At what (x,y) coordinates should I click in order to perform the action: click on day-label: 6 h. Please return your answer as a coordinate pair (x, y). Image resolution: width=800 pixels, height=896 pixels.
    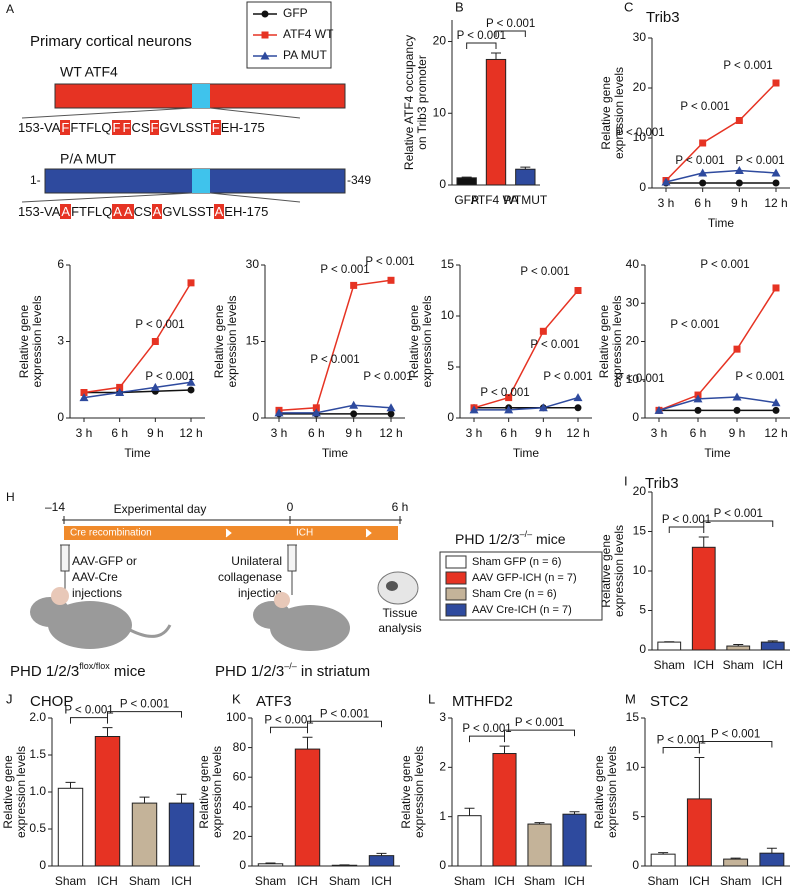
    Looking at the image, I should click on (400, 507).